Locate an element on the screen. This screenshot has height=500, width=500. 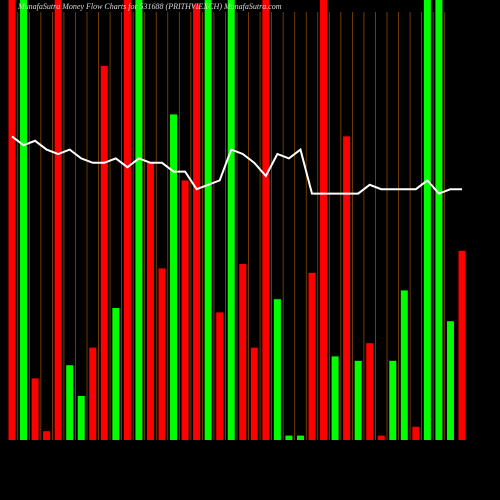
money-flow-line is located at coordinates (236, 165).